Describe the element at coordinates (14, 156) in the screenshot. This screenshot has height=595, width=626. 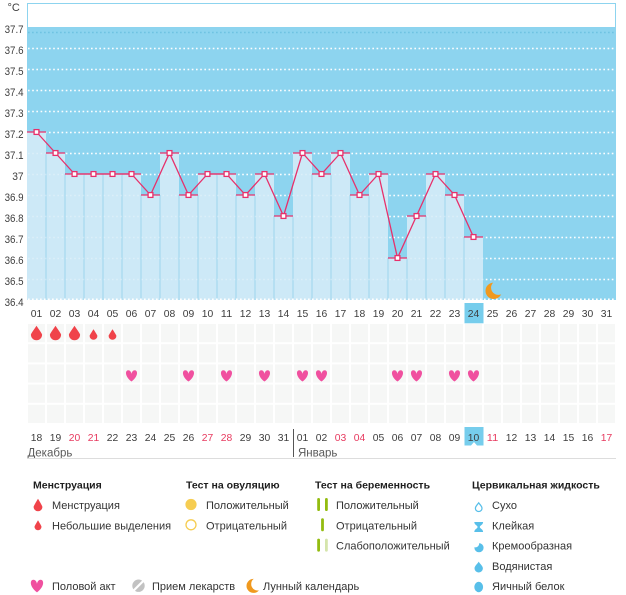
I see `svg-text: 37.1` at that location.